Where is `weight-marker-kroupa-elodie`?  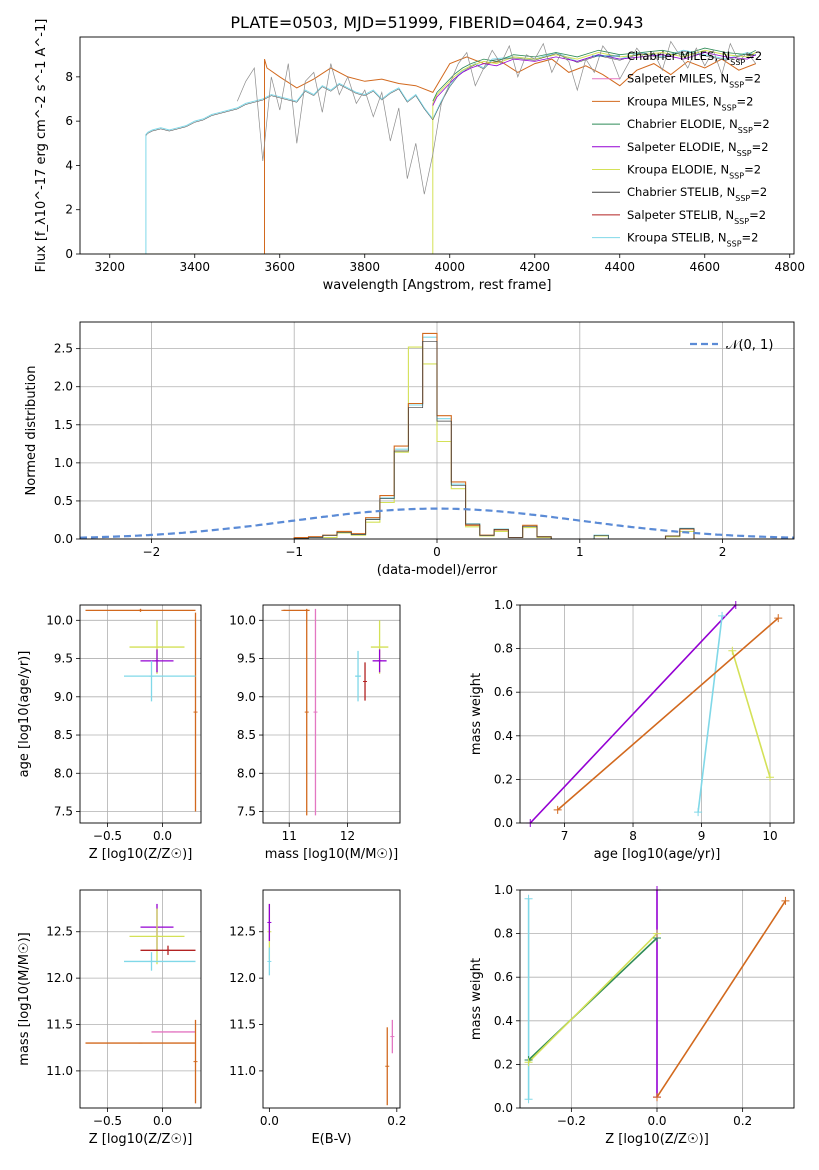 weight-marker-kroupa-elodie is located at coordinates (732, 650).